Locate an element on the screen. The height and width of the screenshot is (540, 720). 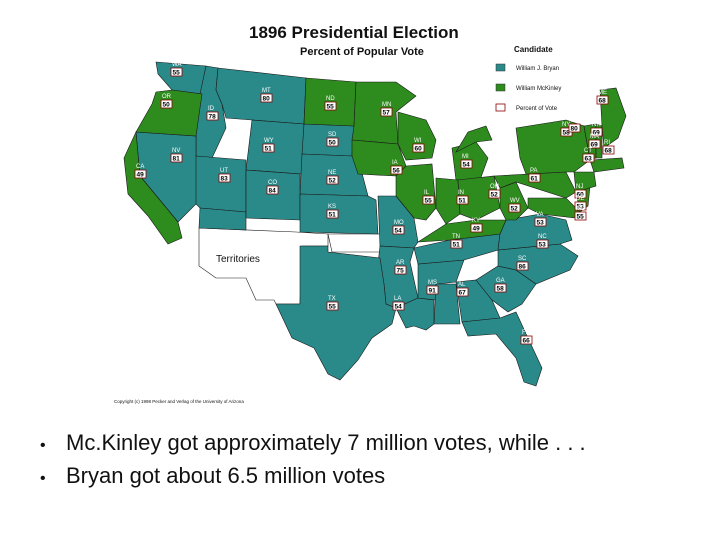
state-abbr-md: MD is located at coordinates (581, 209).